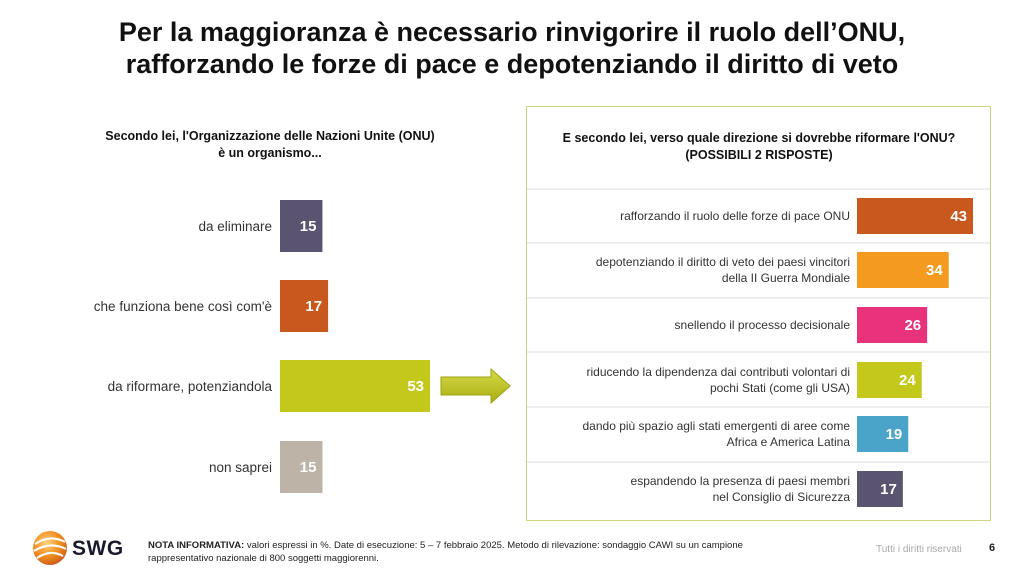 Image resolution: width=1024 pixels, height=576 pixels. I want to click on note-label: NOTA INFORMATIVA:, so click(196, 545).